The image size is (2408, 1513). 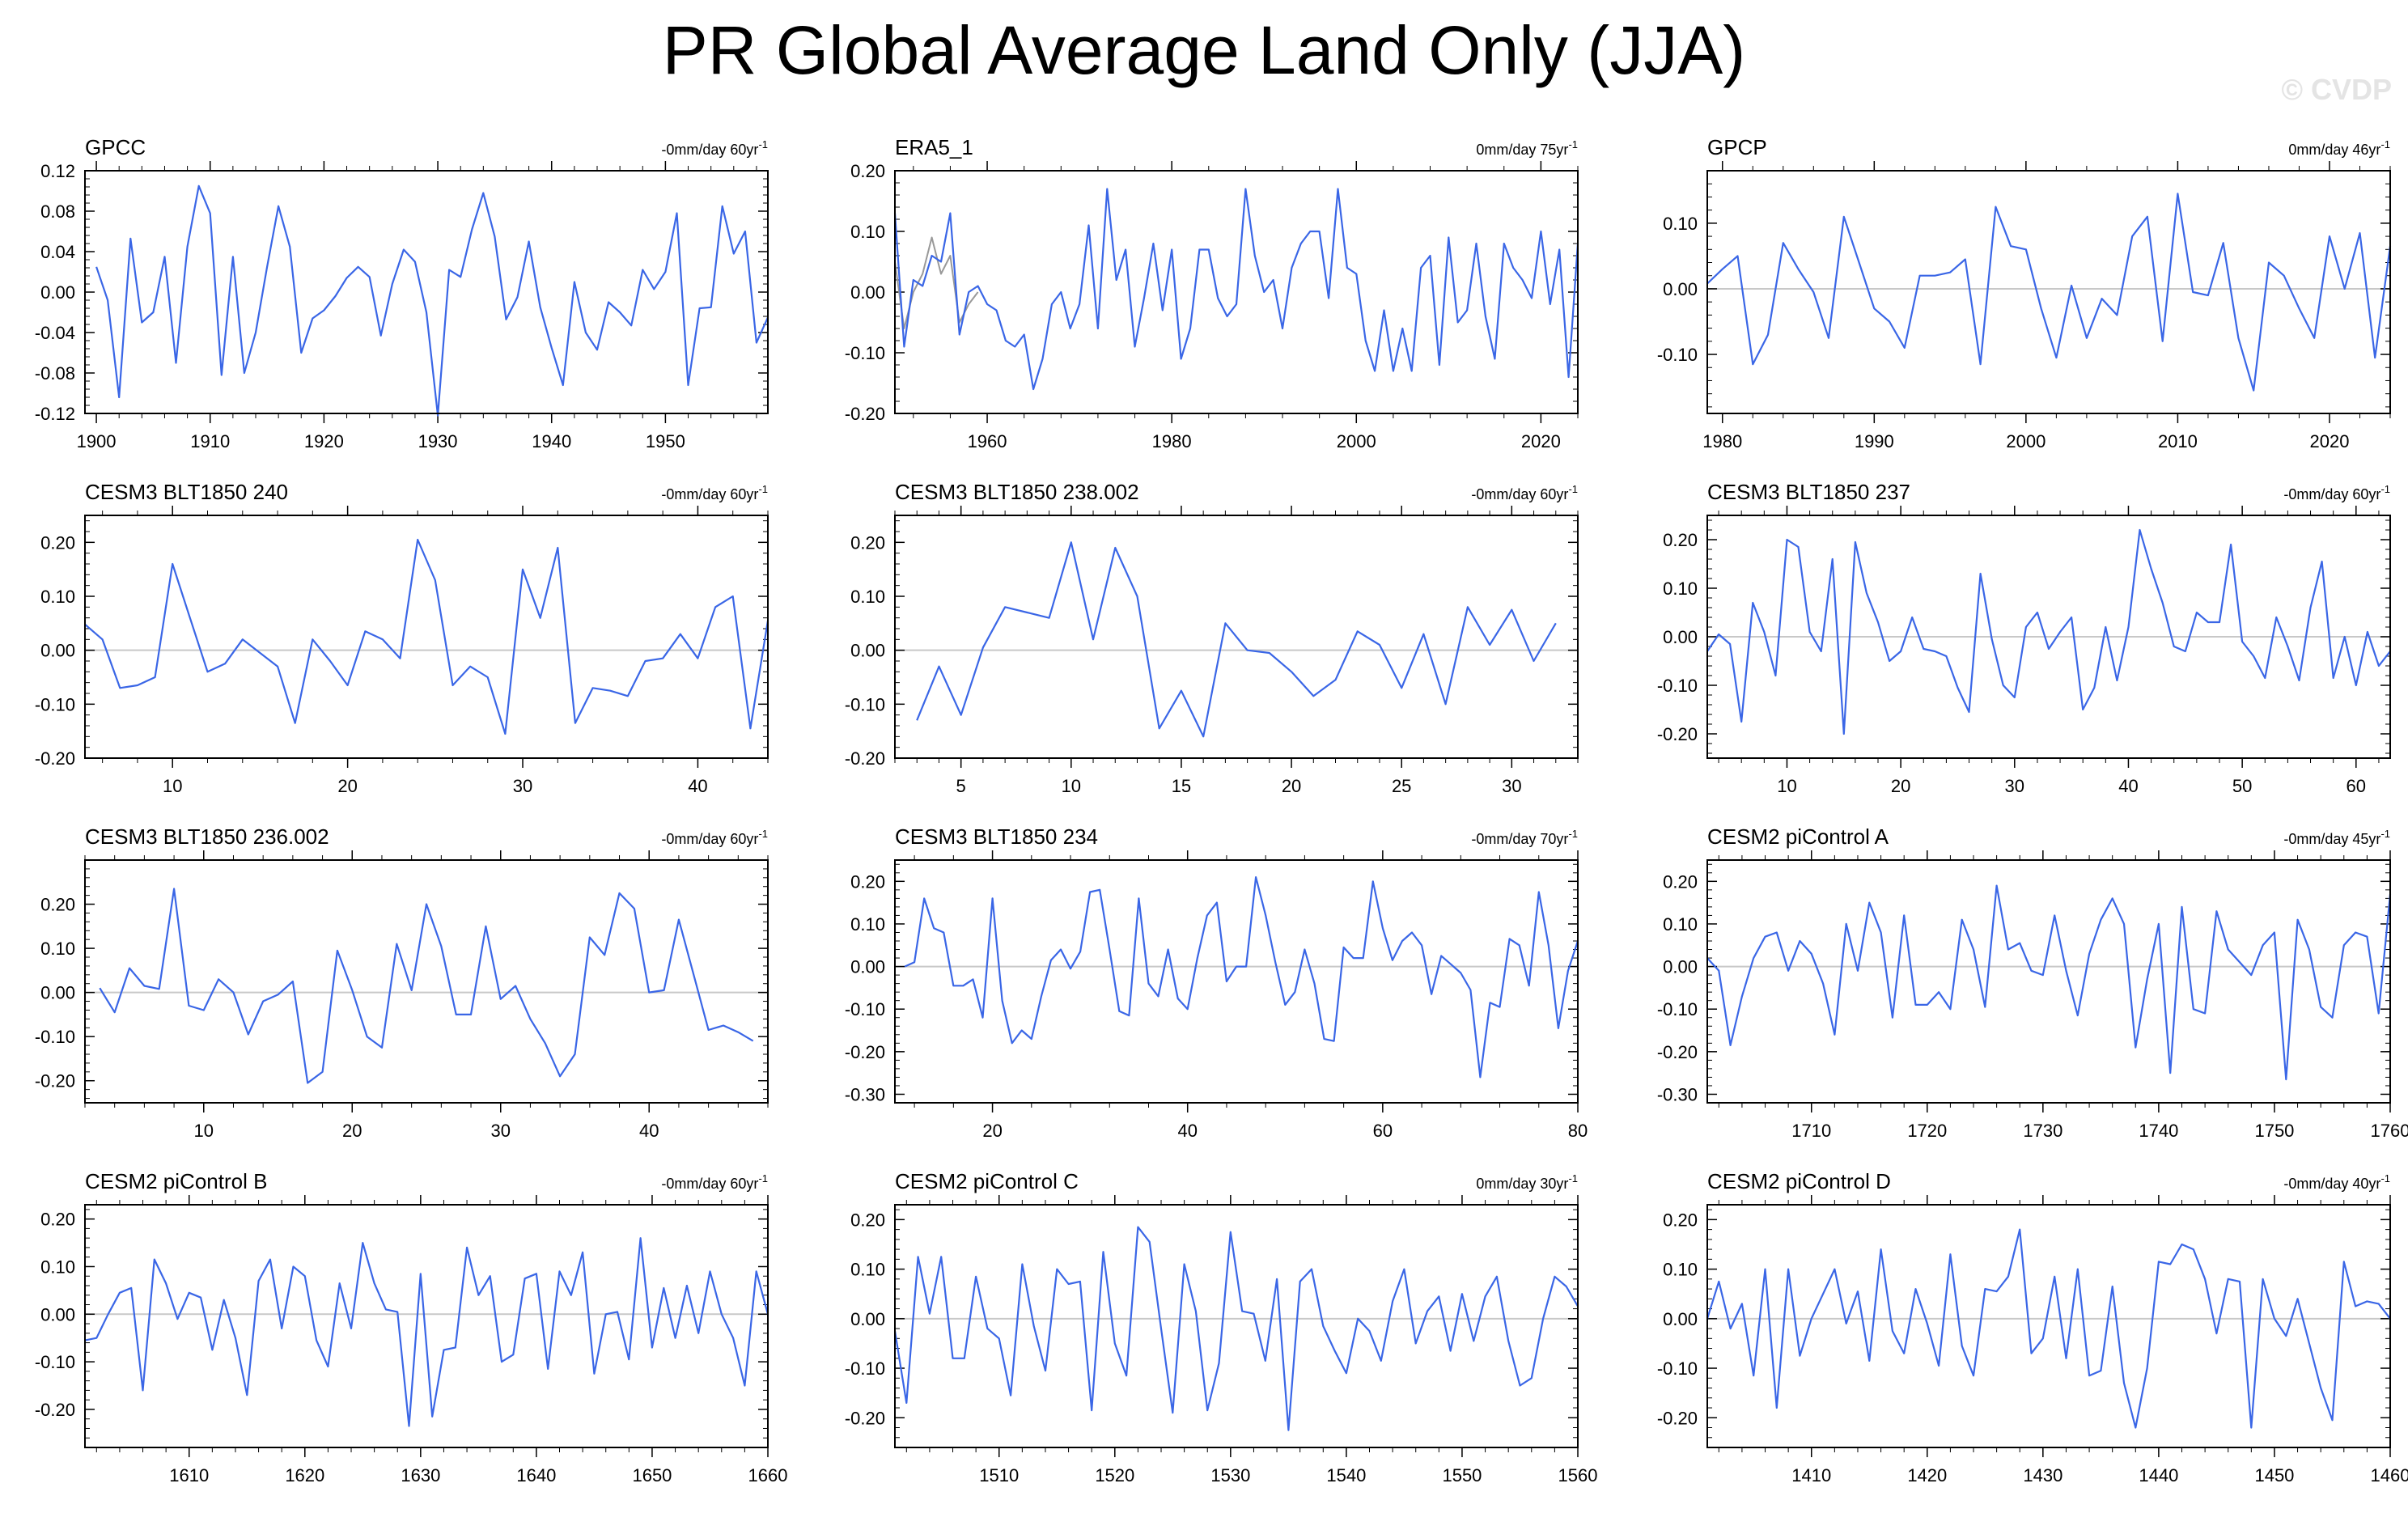 What do you see at coordinates (2043, 1475) in the screenshot?
I see `x-tick-label: 1430` at bounding box center [2043, 1475].